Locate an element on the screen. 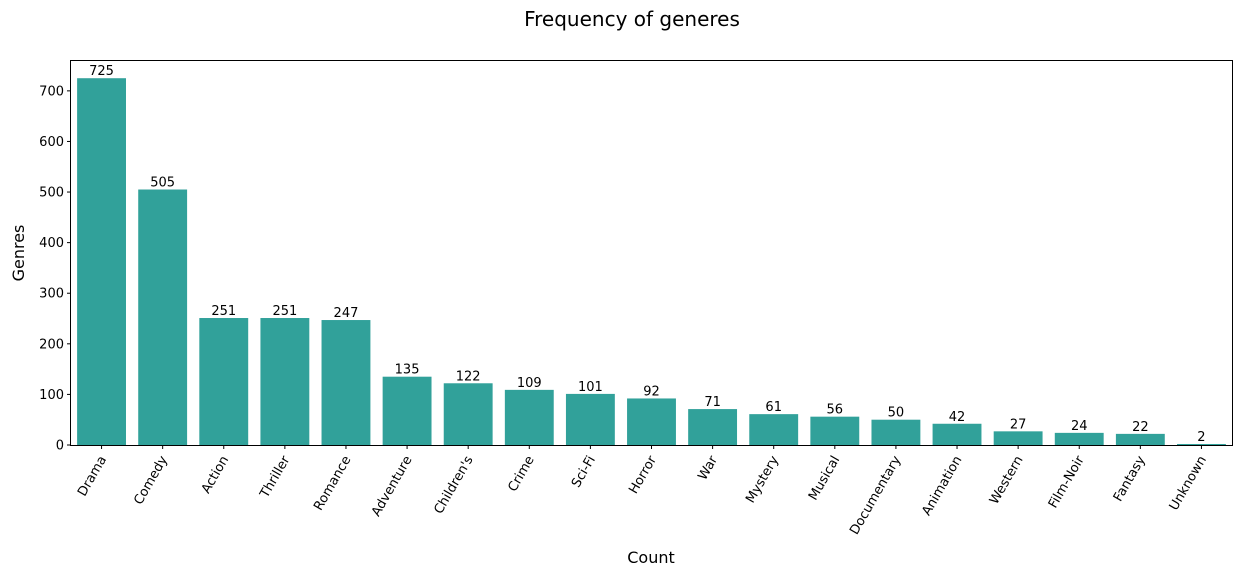 The image size is (1242, 577). data-label: 61 is located at coordinates (773, 407).